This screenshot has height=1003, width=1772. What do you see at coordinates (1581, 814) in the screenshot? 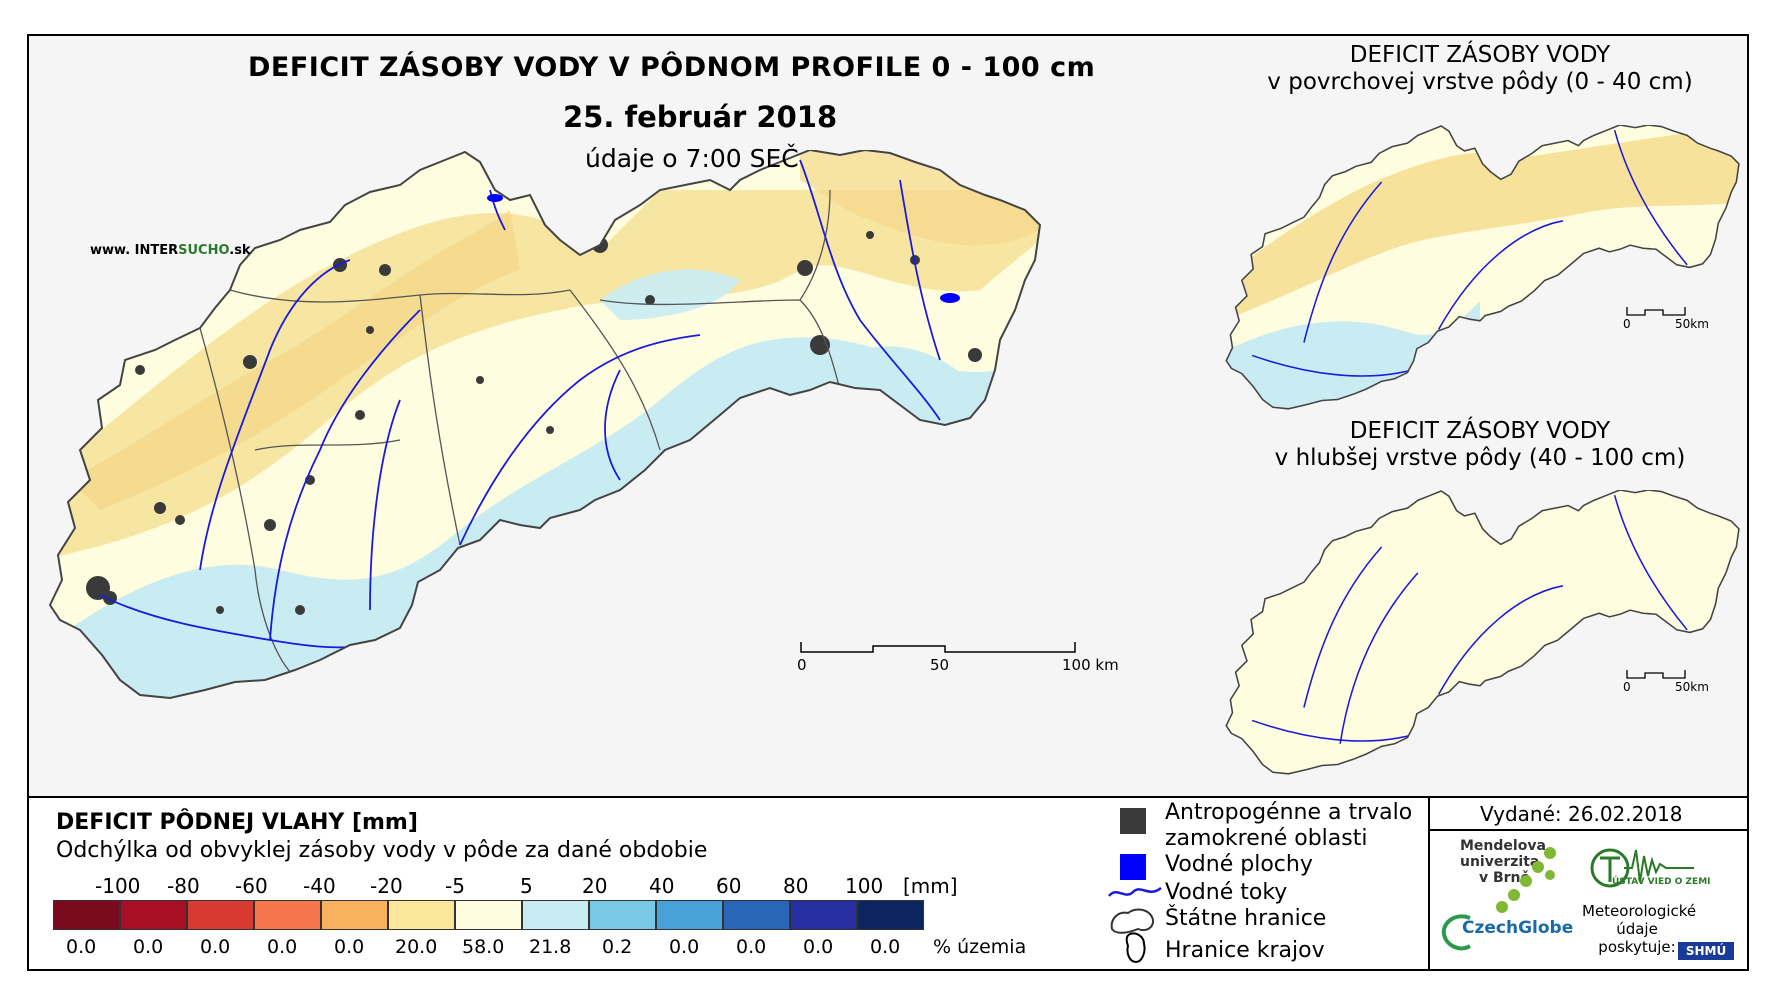
I see `issued-date: Vydané: 26.02.2018` at bounding box center [1581, 814].